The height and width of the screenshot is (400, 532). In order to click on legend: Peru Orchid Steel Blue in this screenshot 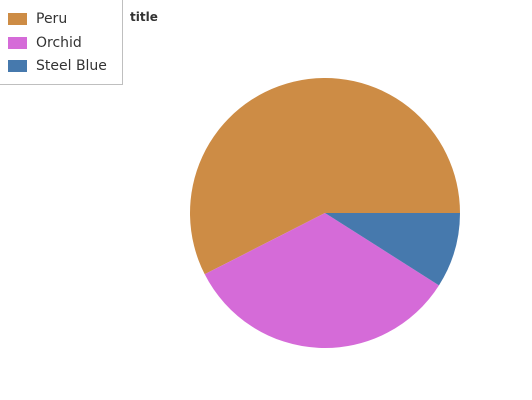, I will do `click(61, 42)`.